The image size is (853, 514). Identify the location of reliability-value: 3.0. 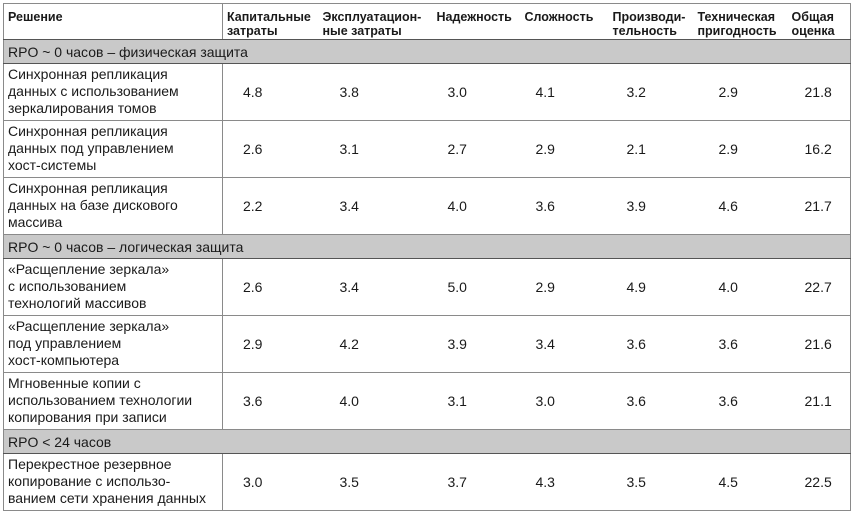
(476, 92).